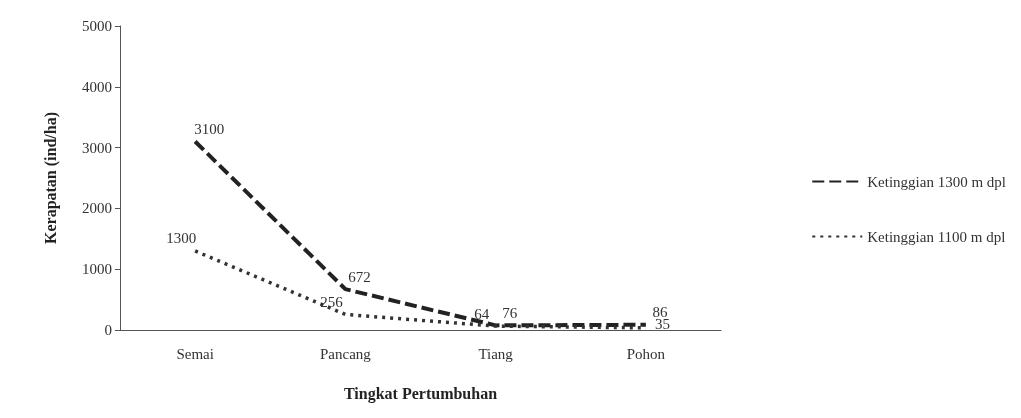  I want to click on data-label: 256, so click(332, 301).